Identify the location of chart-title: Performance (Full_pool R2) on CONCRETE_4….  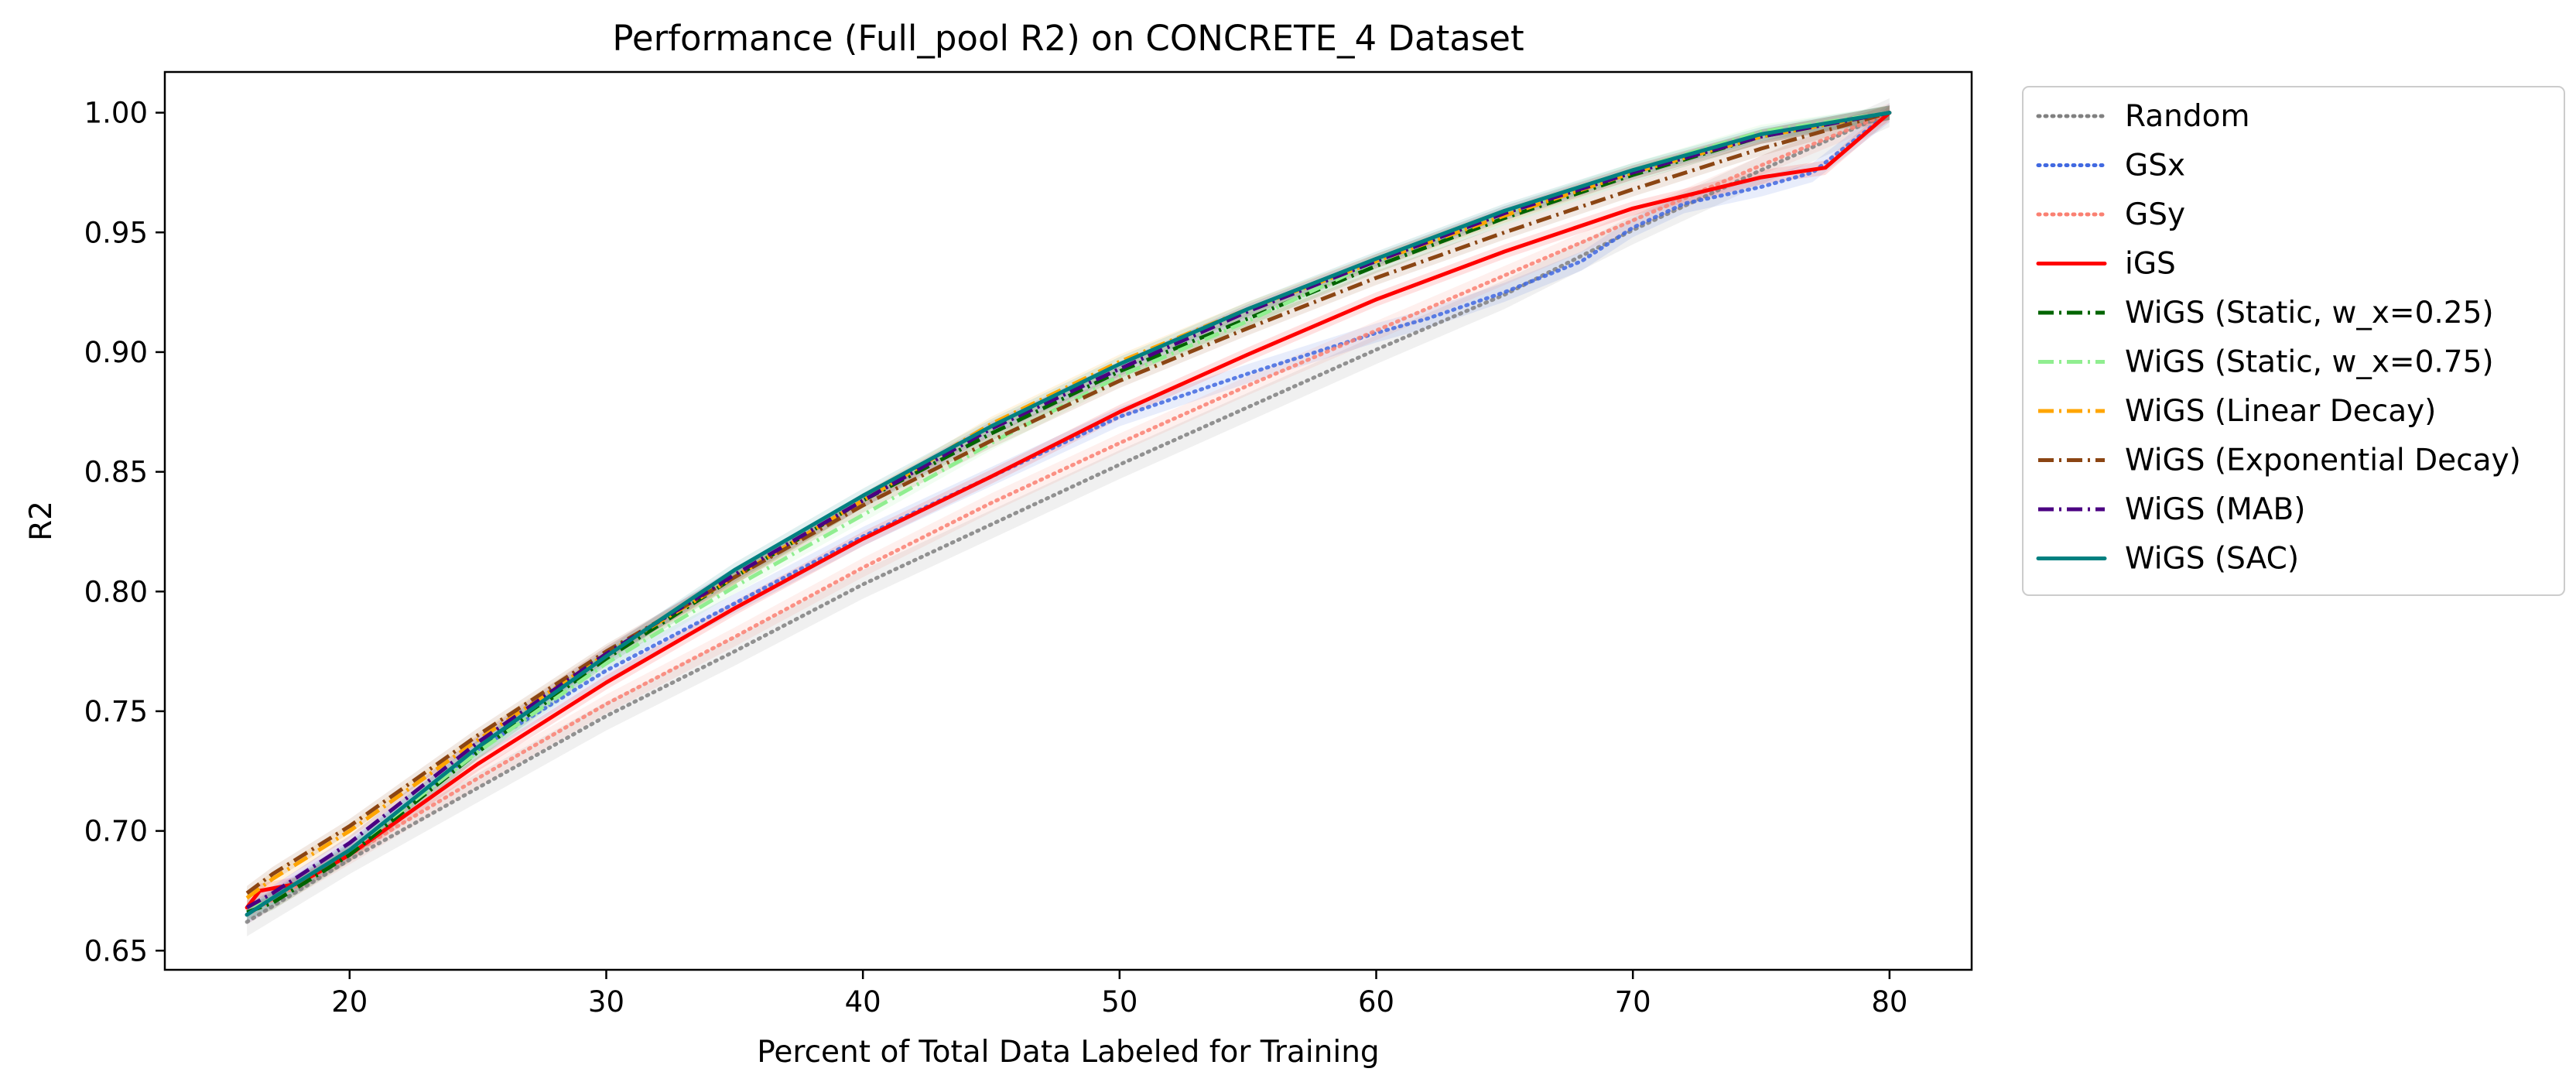
(1068, 38).